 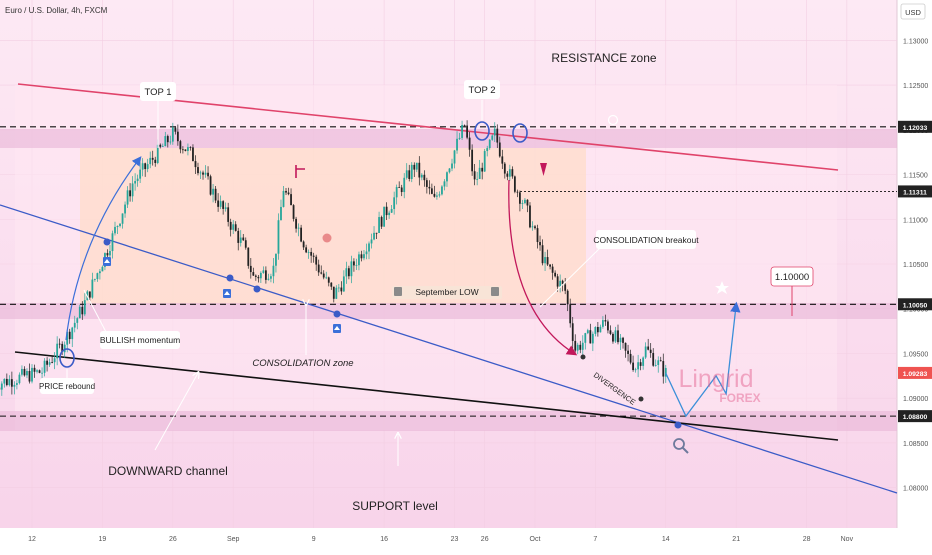 What do you see at coordinates (535, 539) in the screenshot?
I see `time-tick-label: Oct` at bounding box center [535, 539].